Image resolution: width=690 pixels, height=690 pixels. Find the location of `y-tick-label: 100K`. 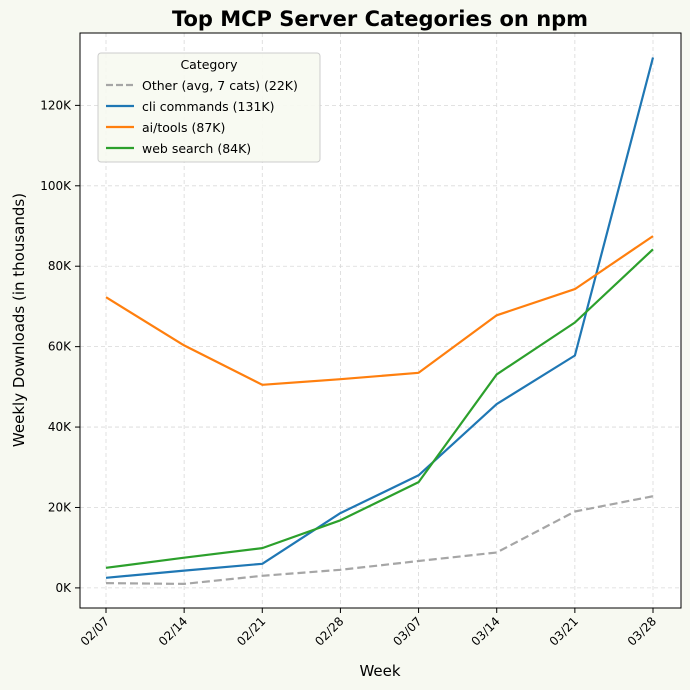

y-tick-label: 100K is located at coordinates (56, 186).